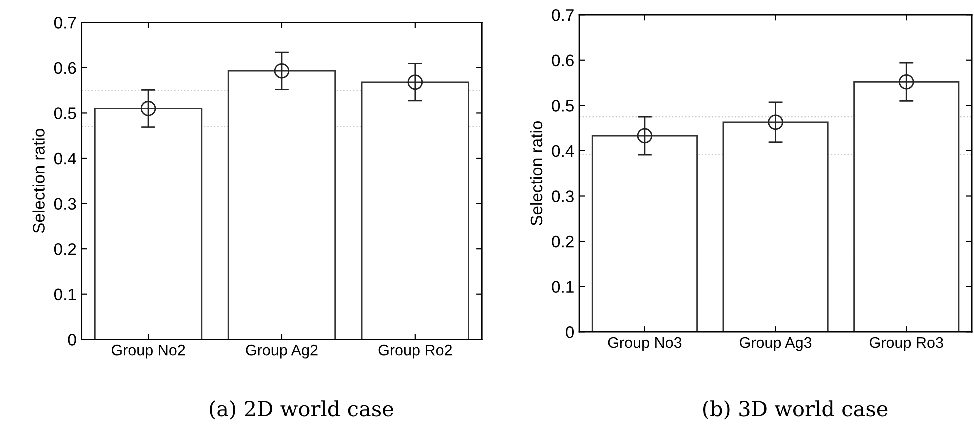 This screenshot has height=444, width=974. Describe the element at coordinates (302, 410) in the screenshot. I see `text: (a) 2D world case` at that location.